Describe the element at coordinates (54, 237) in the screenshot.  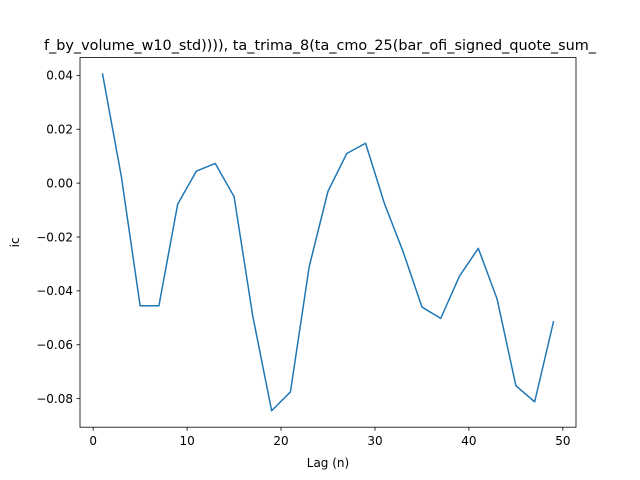
I see `y-tick-label: −0.02` at that location.